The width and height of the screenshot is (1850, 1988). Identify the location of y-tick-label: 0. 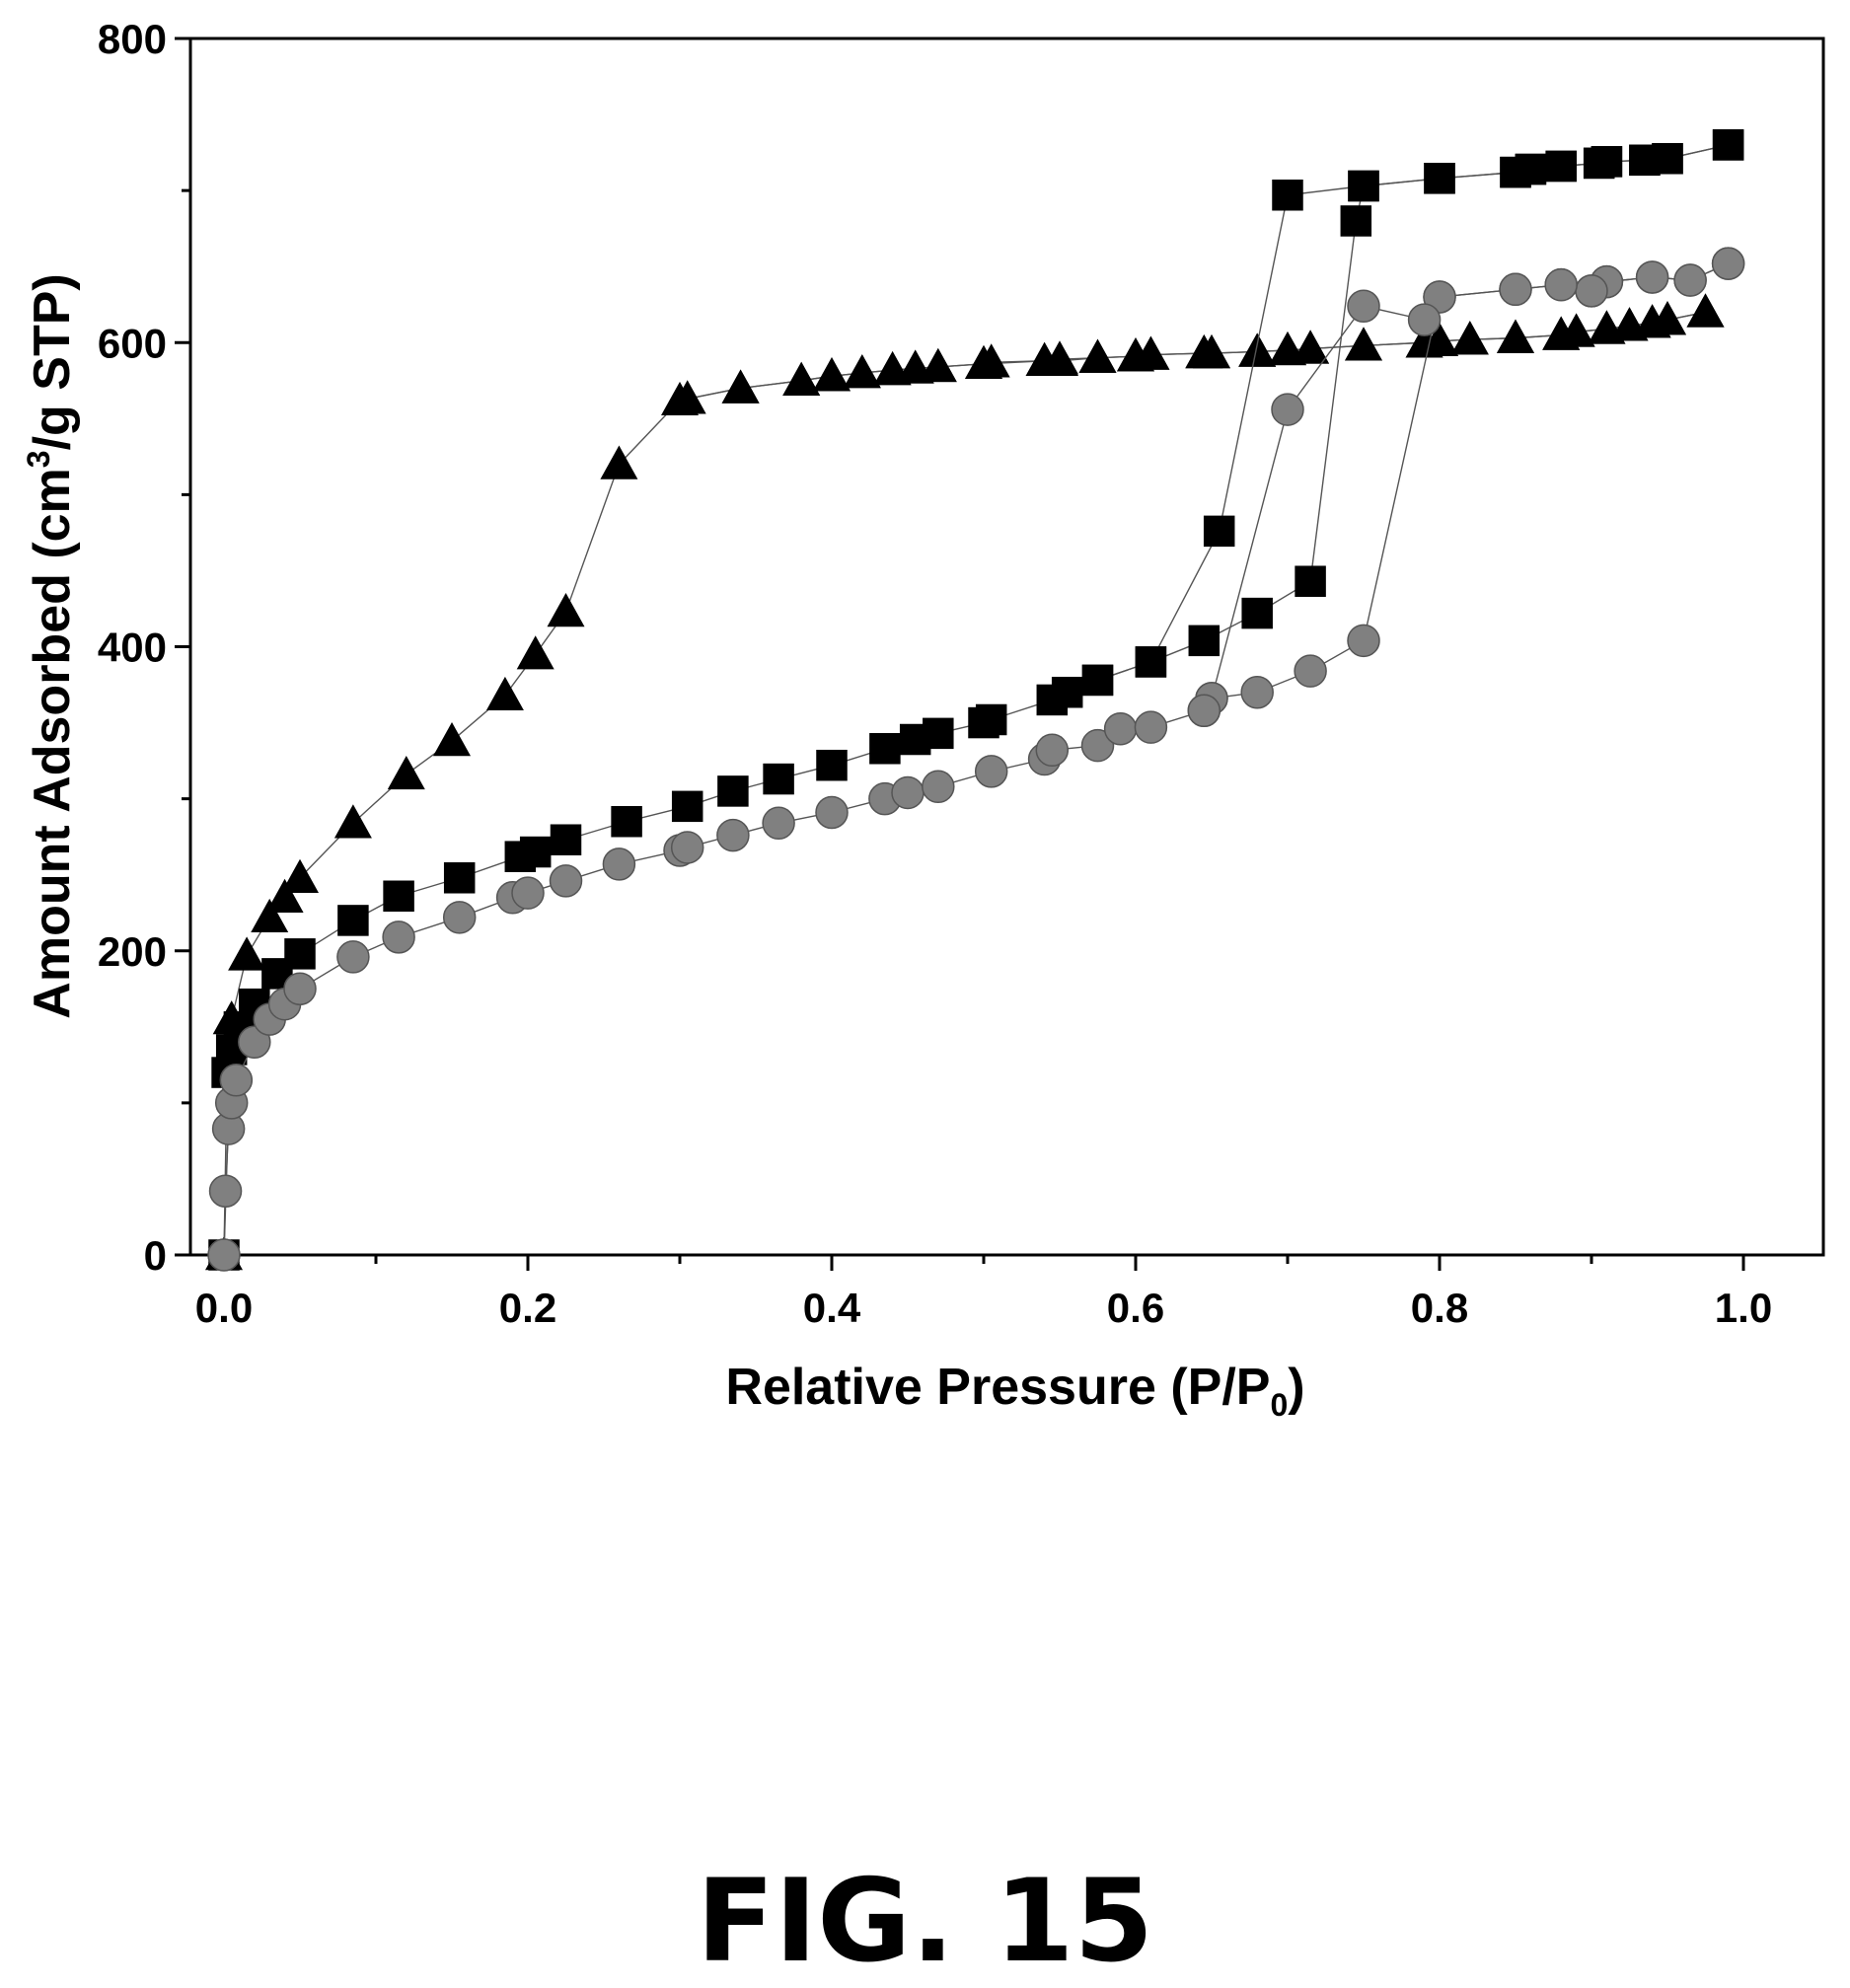
(155, 1256).